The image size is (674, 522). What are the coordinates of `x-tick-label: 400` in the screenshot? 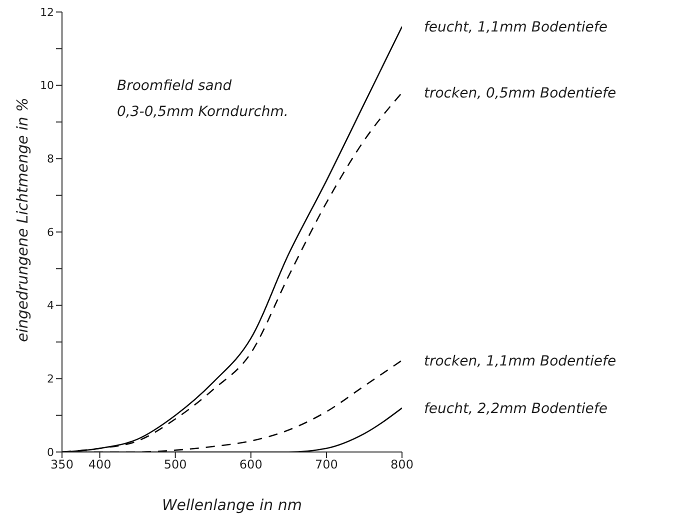 It's located at (100, 465).